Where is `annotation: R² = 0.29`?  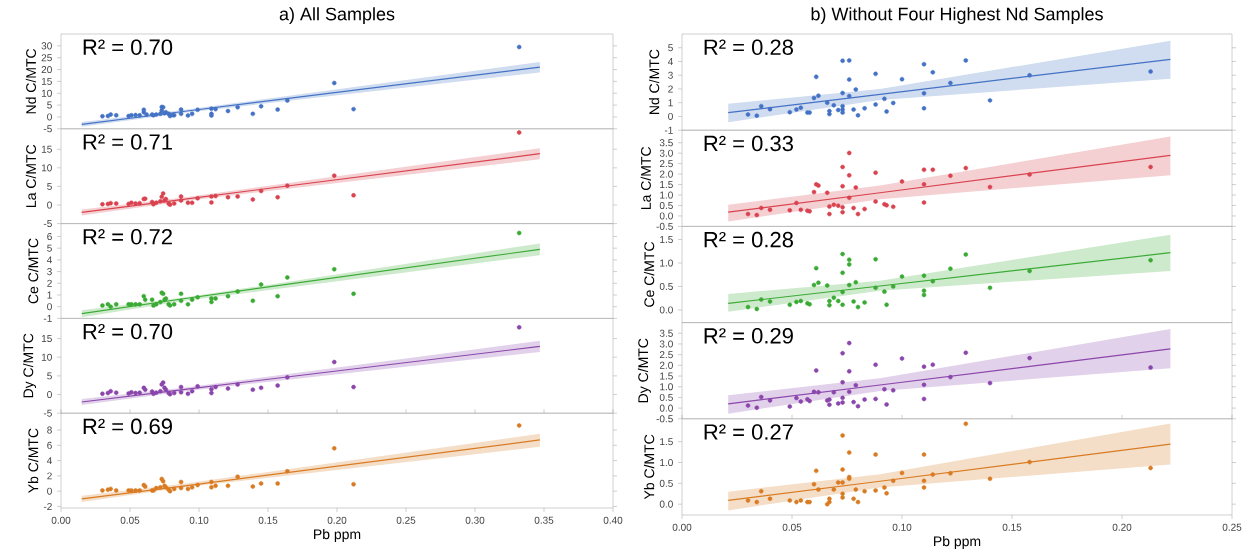 annotation: R² = 0.29 is located at coordinates (748, 336).